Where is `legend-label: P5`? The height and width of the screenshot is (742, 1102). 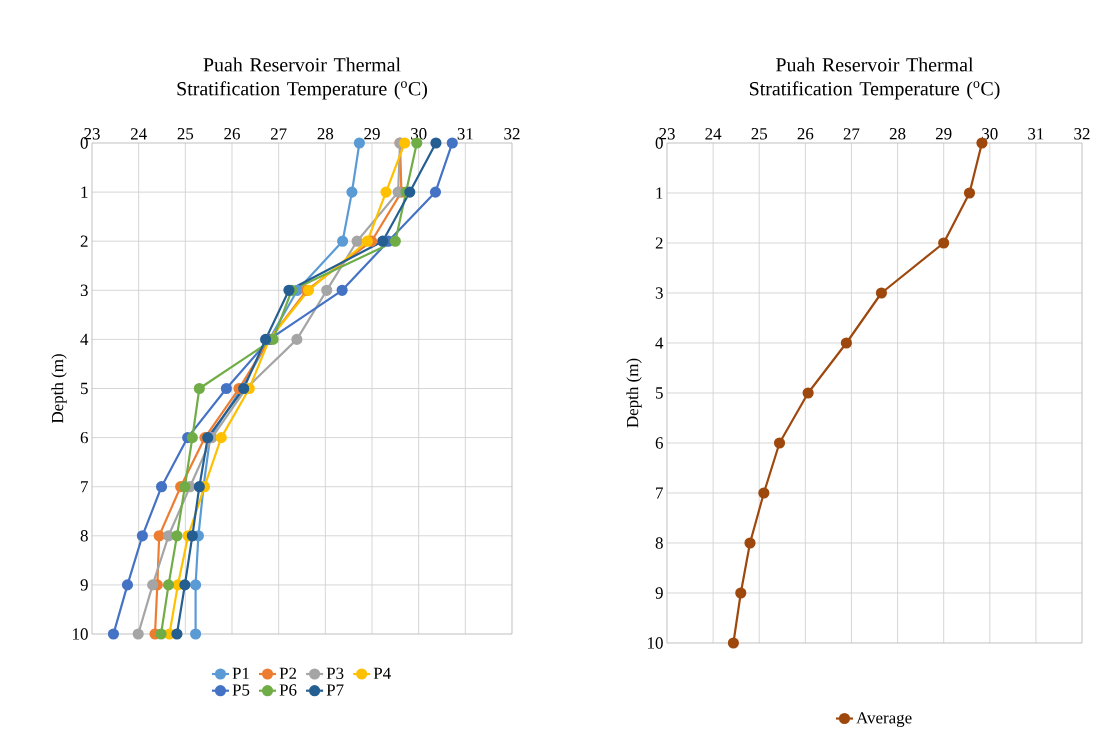
legend-label: P5 is located at coordinates (241, 690).